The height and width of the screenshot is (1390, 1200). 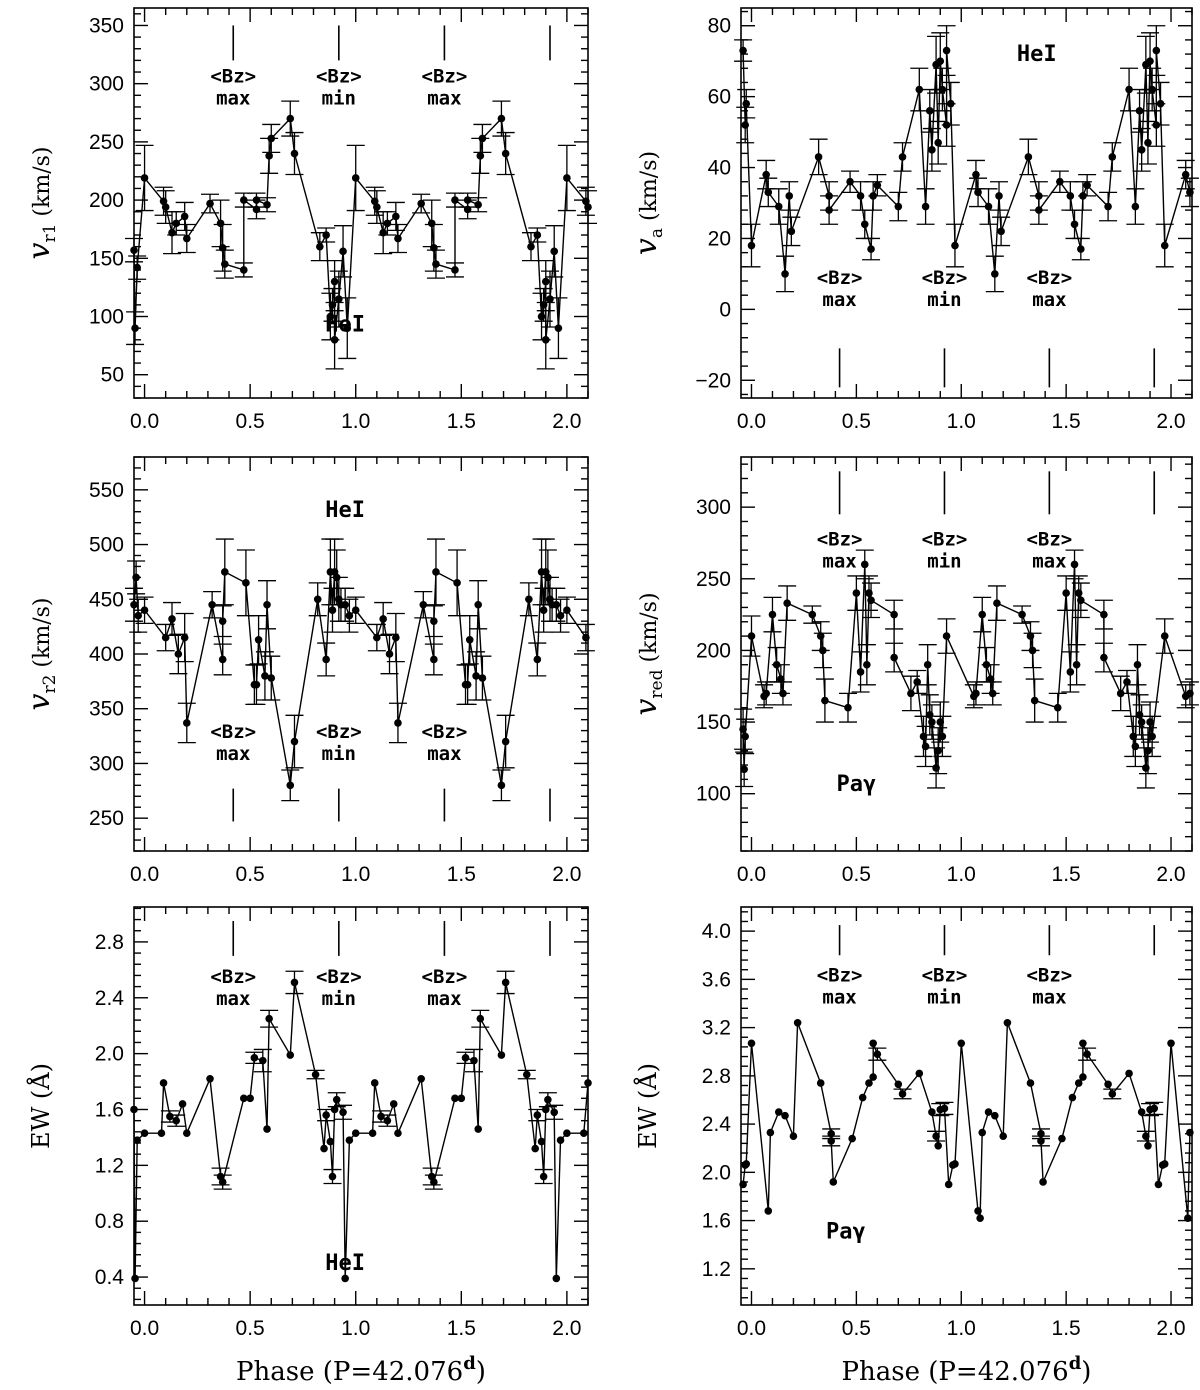 I want to click on y-tick-label: 550, so click(x=106, y=490).